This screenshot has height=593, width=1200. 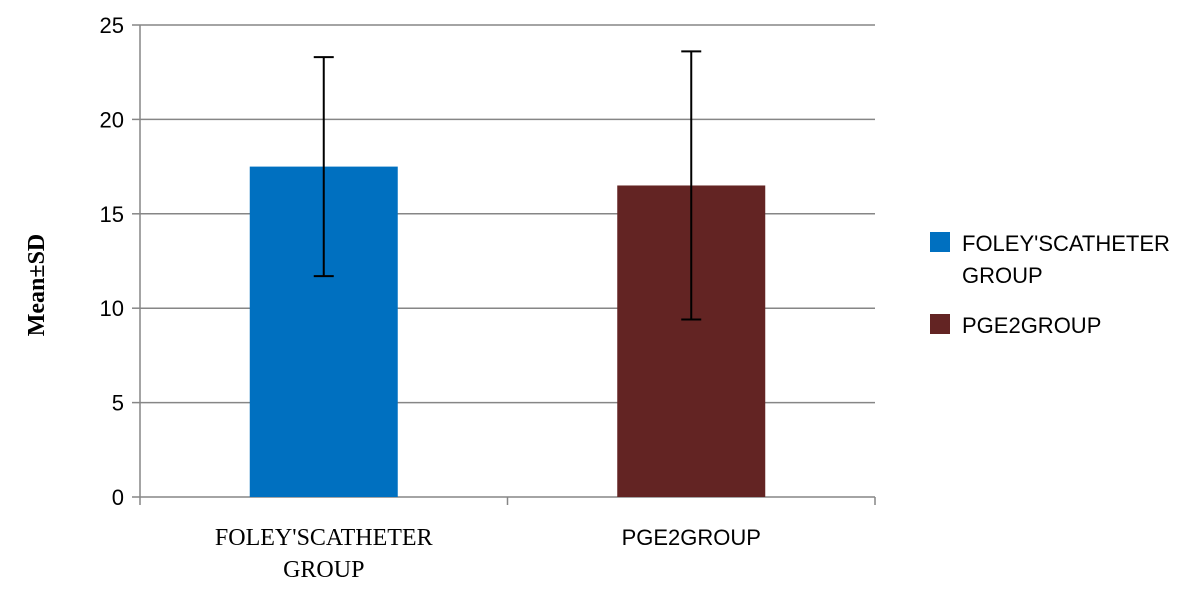 I want to click on legend-label: GROUP, so click(x=1002, y=275).